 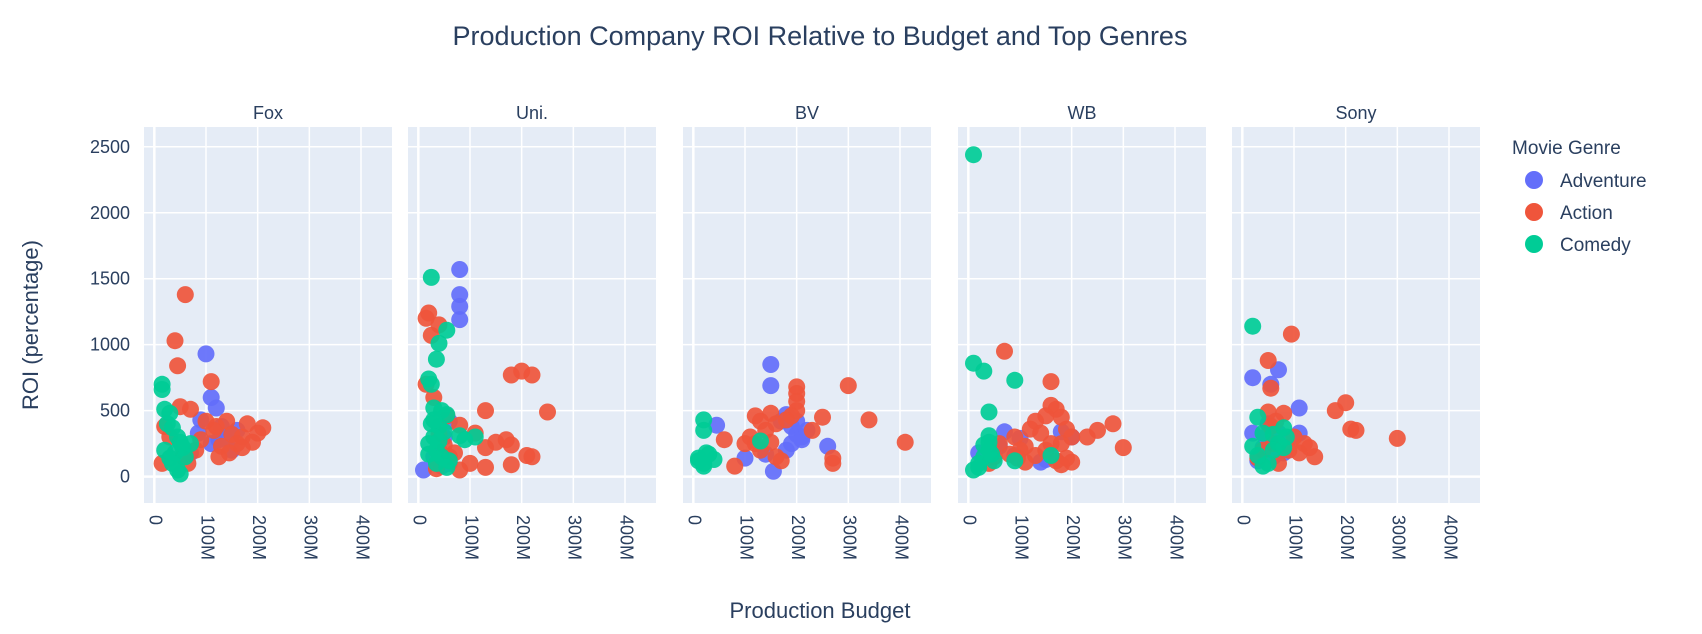 What do you see at coordinates (1534, 180) in the screenshot?
I see `legend-marker-adventure` at bounding box center [1534, 180].